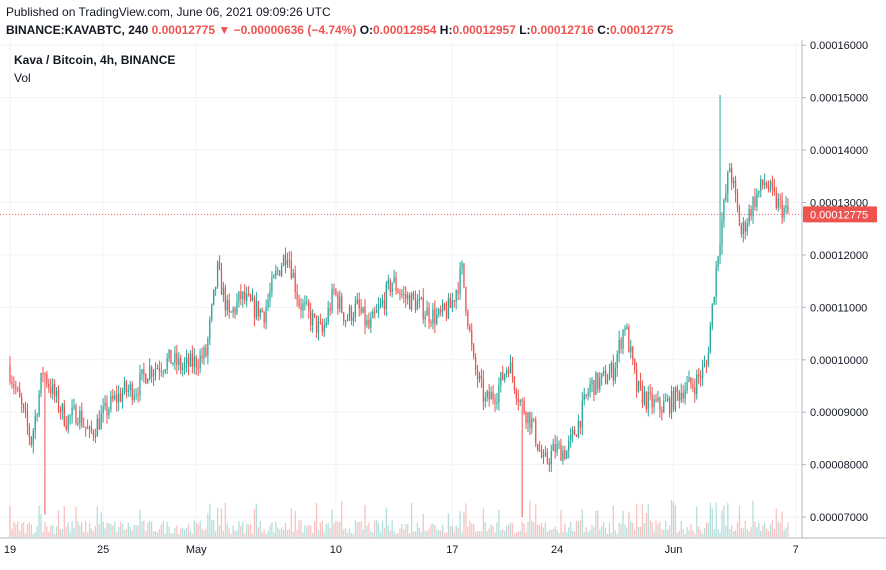  Describe the element at coordinates (183, 30) in the screenshot. I see `last-price-value: 0.00012775` at that location.